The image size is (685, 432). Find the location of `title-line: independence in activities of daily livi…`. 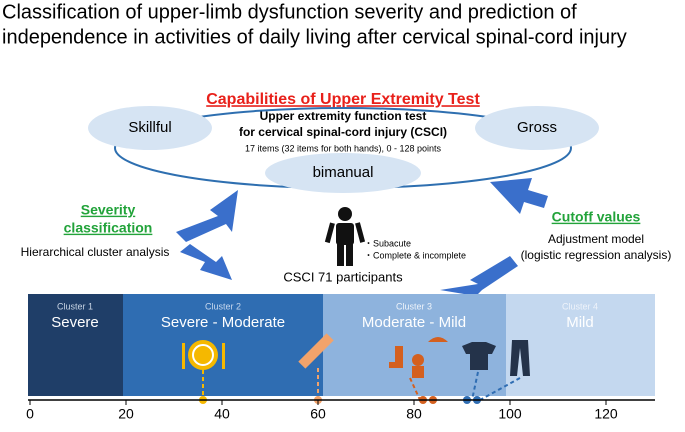

title-line: independence in activities of daily livi… is located at coordinates (314, 37).